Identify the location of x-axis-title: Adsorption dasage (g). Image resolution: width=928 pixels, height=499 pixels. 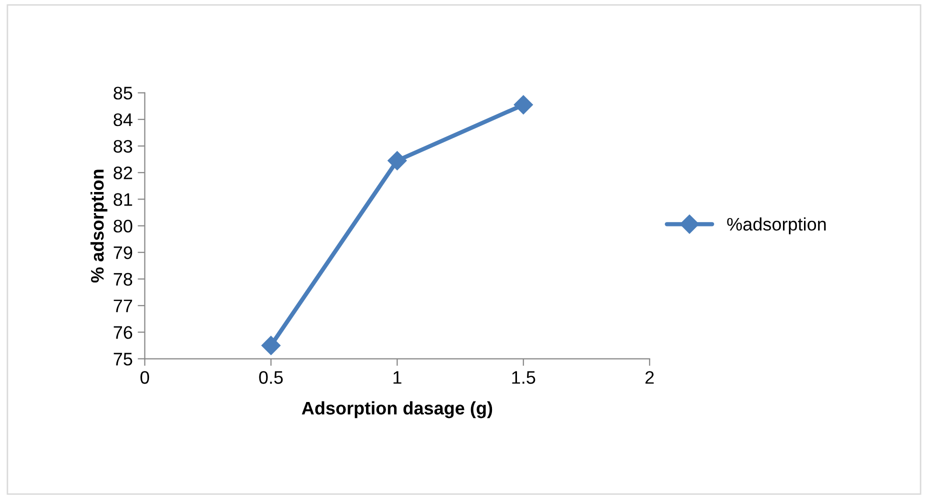
(397, 409).